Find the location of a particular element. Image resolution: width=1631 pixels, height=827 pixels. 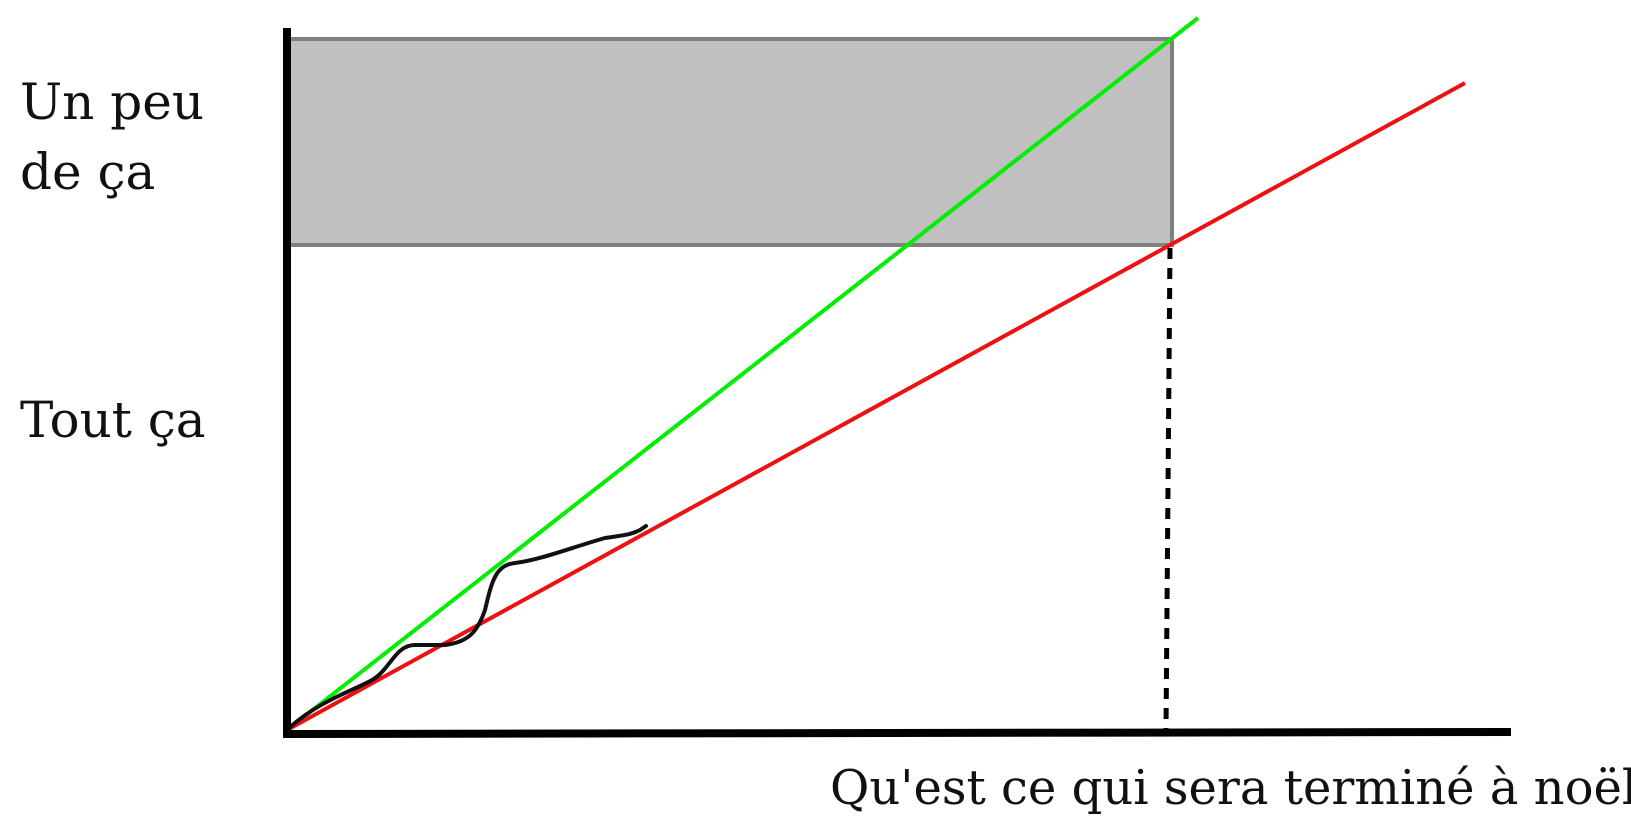

deadline-marker is located at coordinates (1168, 489).